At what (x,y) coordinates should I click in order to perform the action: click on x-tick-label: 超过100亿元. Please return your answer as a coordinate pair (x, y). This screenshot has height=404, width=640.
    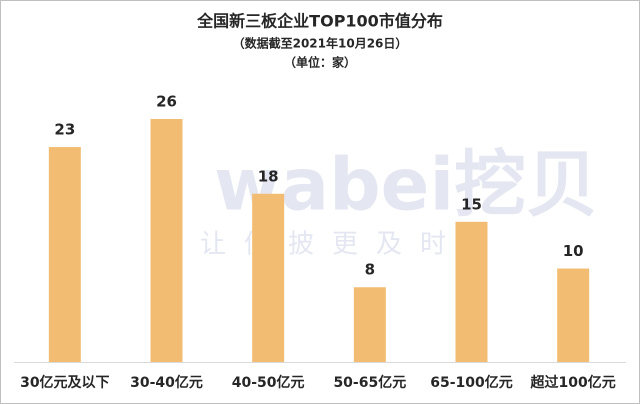
    Looking at the image, I should click on (573, 382).